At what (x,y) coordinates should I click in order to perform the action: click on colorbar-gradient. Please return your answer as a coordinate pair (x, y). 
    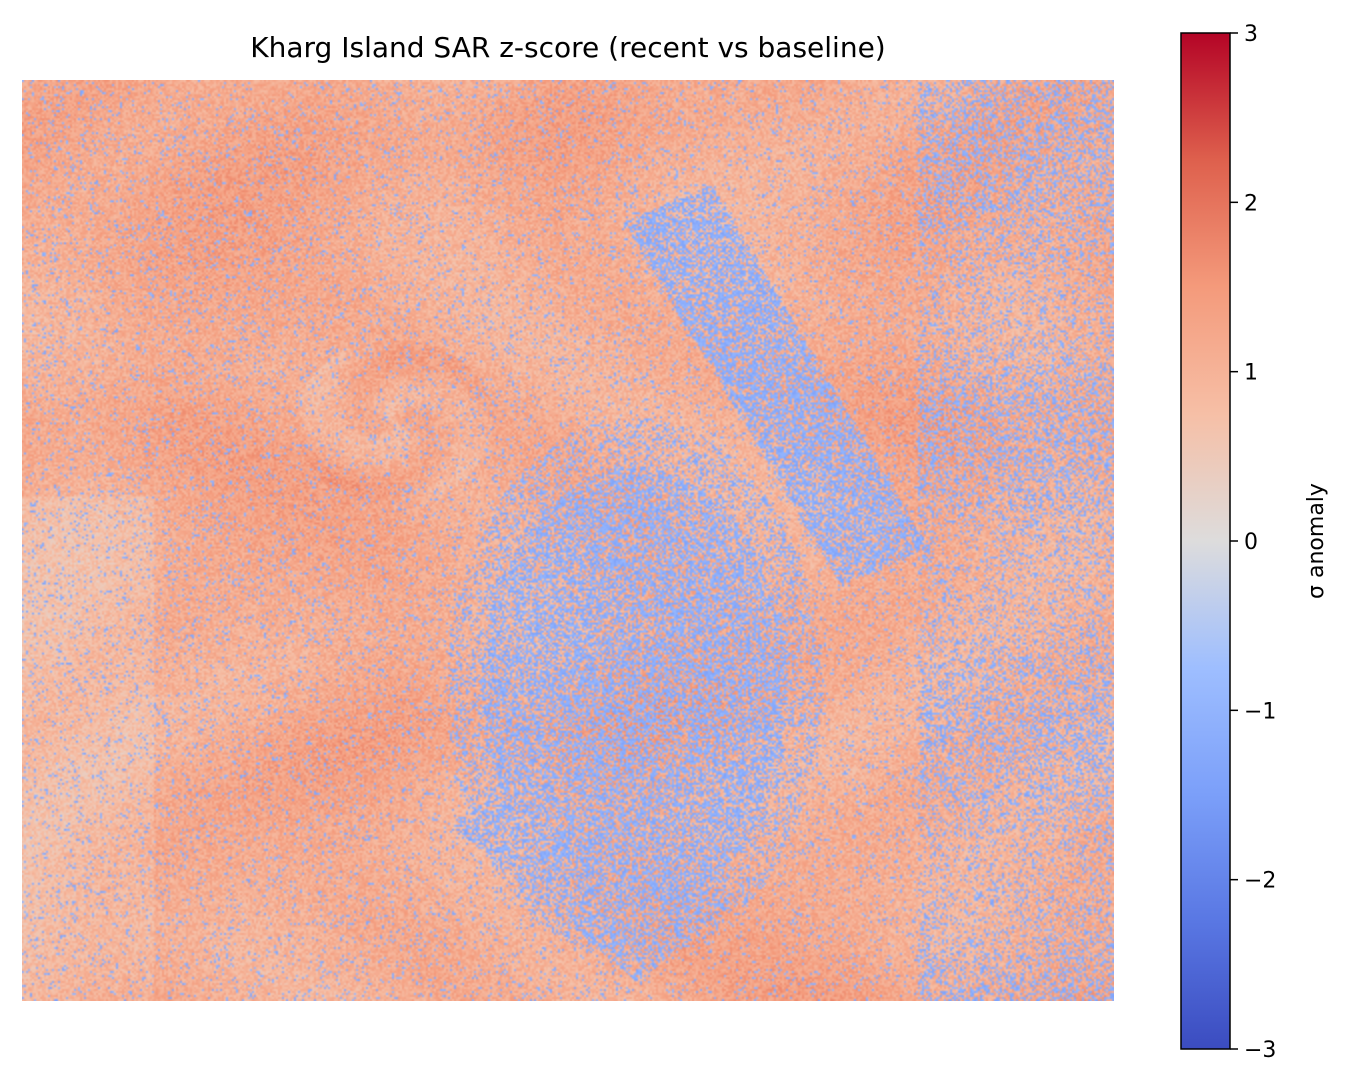
    Looking at the image, I should click on (1205, 541).